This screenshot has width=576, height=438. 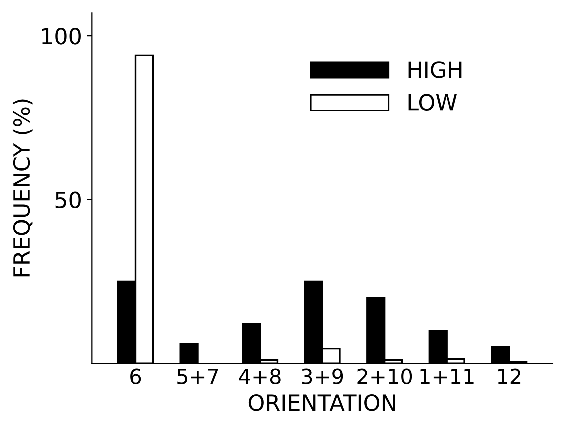 What do you see at coordinates (260, 376) in the screenshot?
I see `x-tick-label: 4+8` at bounding box center [260, 376].